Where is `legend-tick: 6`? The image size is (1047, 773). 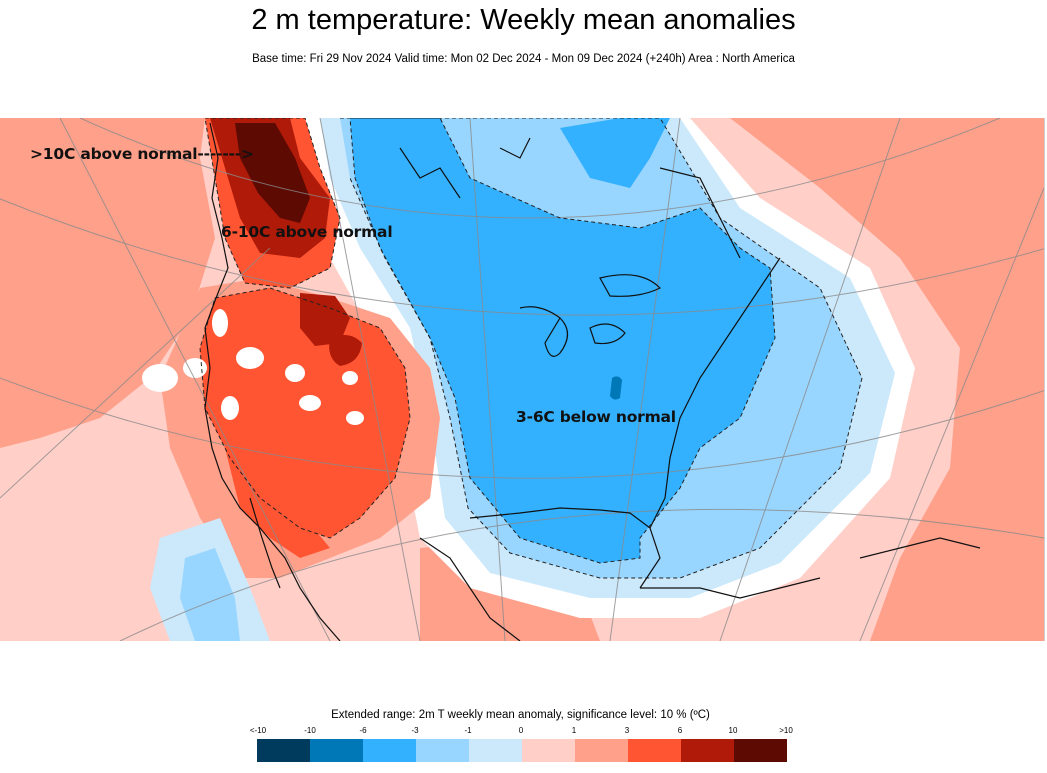 legend-tick: 6 is located at coordinates (680, 730).